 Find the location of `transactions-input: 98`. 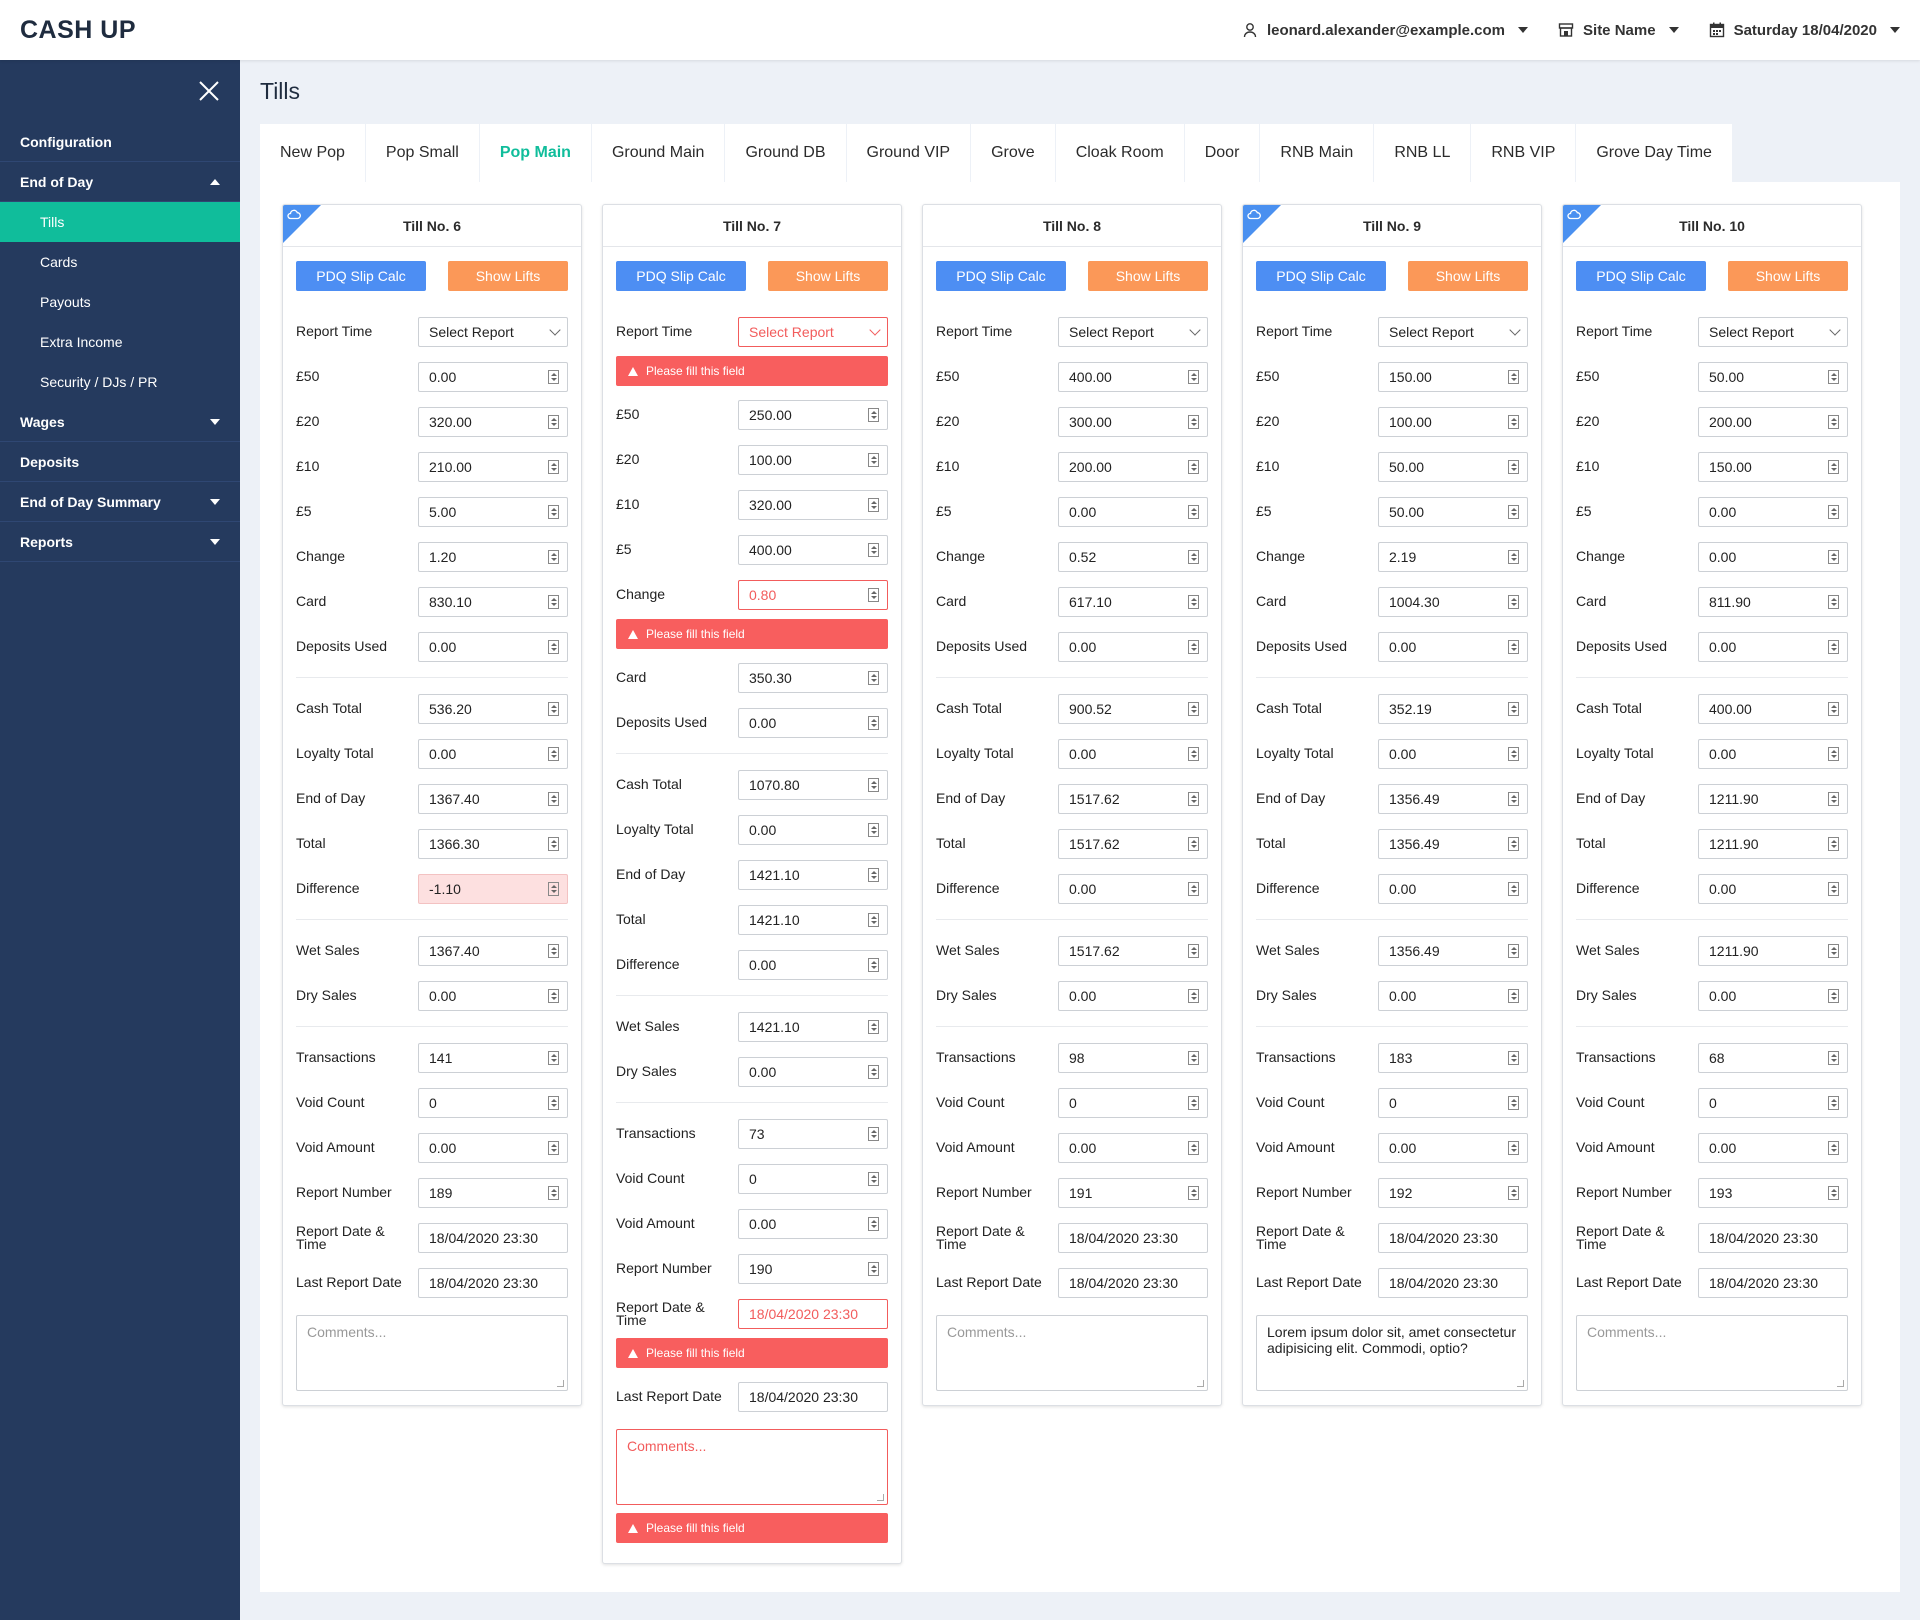

transactions-input: 98 is located at coordinates (1133, 1057).